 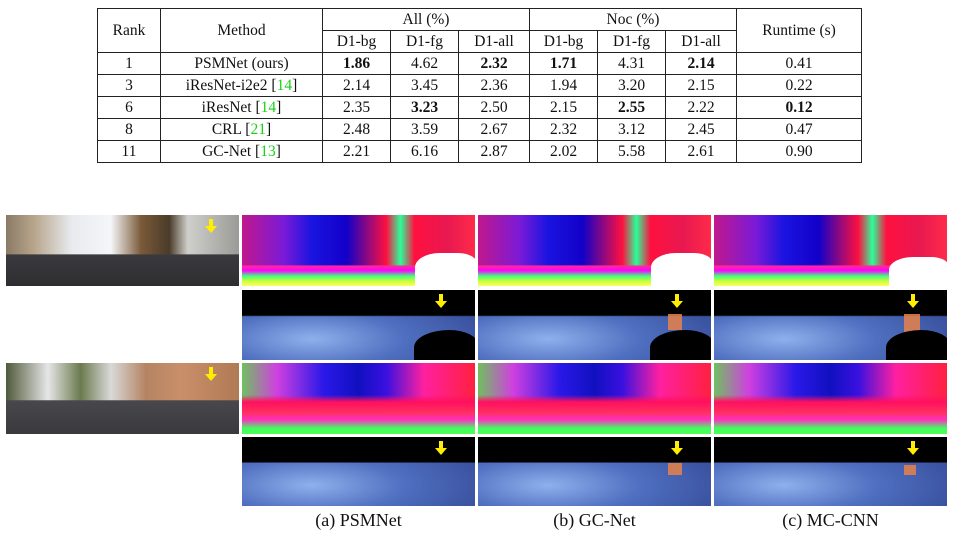 I want to click on cell-noc-bg: 2.32, so click(x=563, y=129).